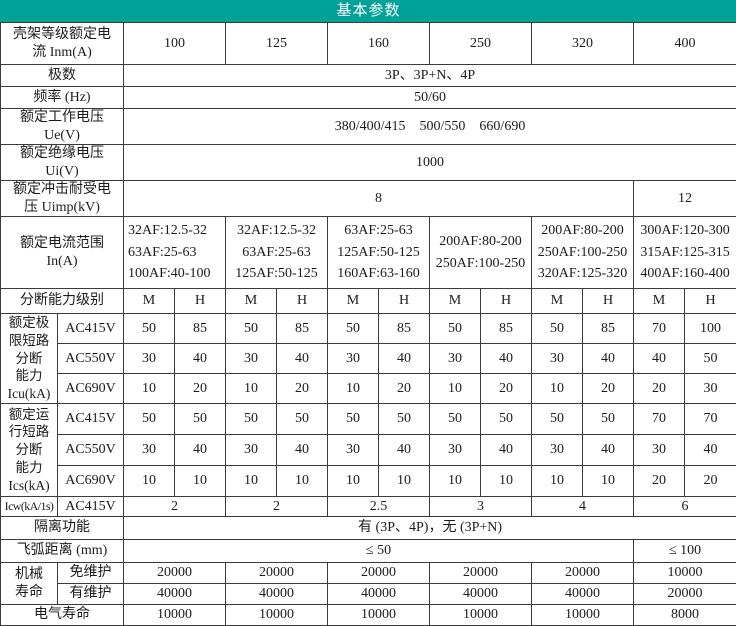 The image size is (736, 626). What do you see at coordinates (302, 329) in the screenshot?
I see `icu-ac415v-value: 85` at bounding box center [302, 329].